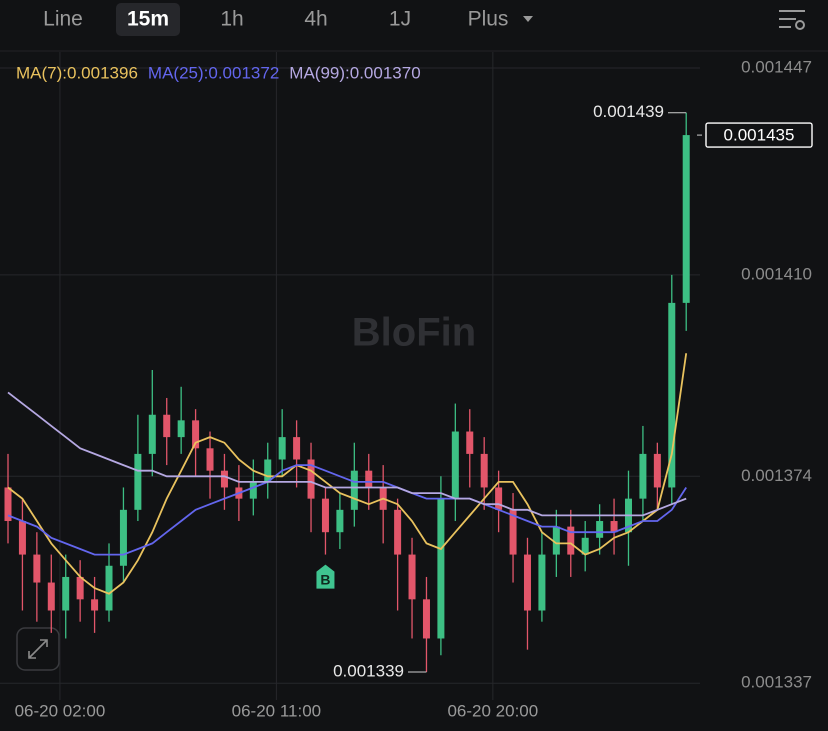 The image size is (828, 731). Describe the element at coordinates (400, 19) in the screenshot. I see `tab: 1J` at that location.